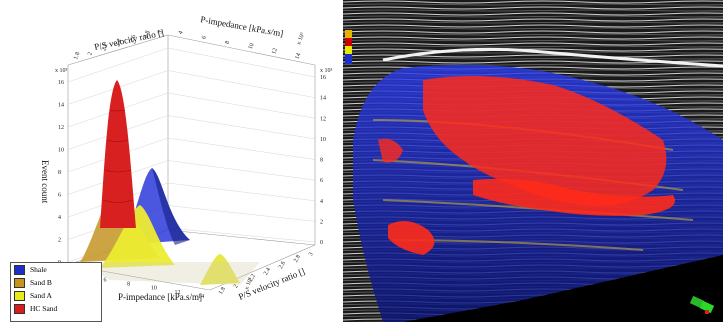  I want to click on legend-label: HC Sand, so click(44, 308).